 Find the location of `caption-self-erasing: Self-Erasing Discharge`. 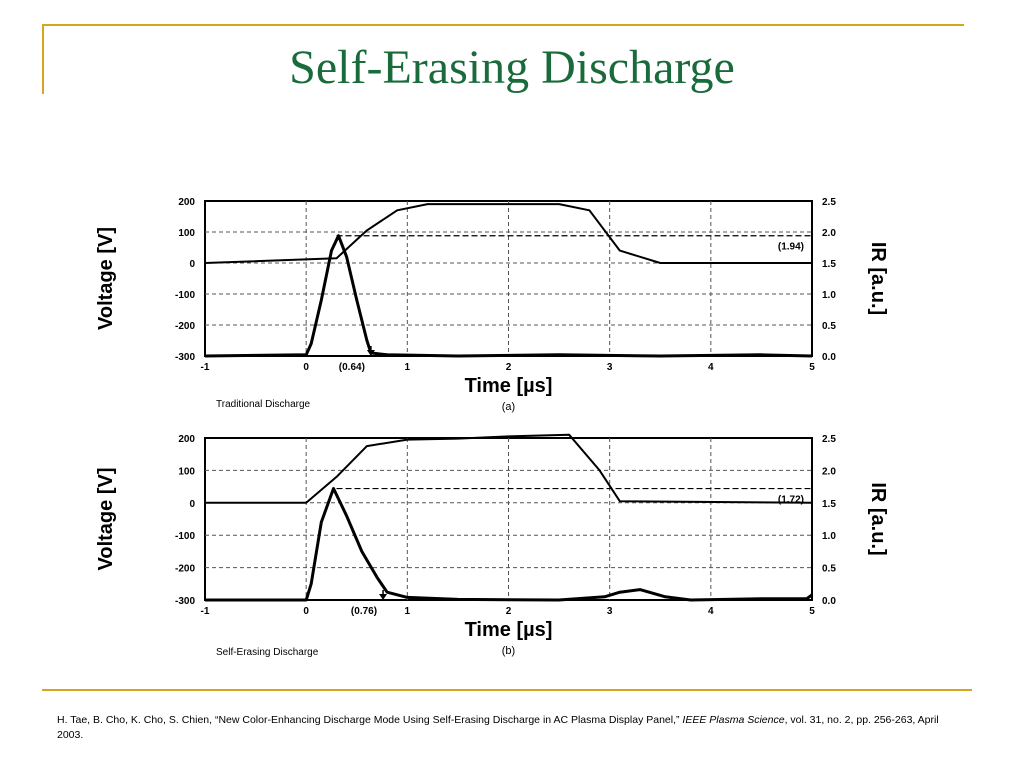

caption-self-erasing: Self-Erasing Discharge is located at coordinates (267, 652).